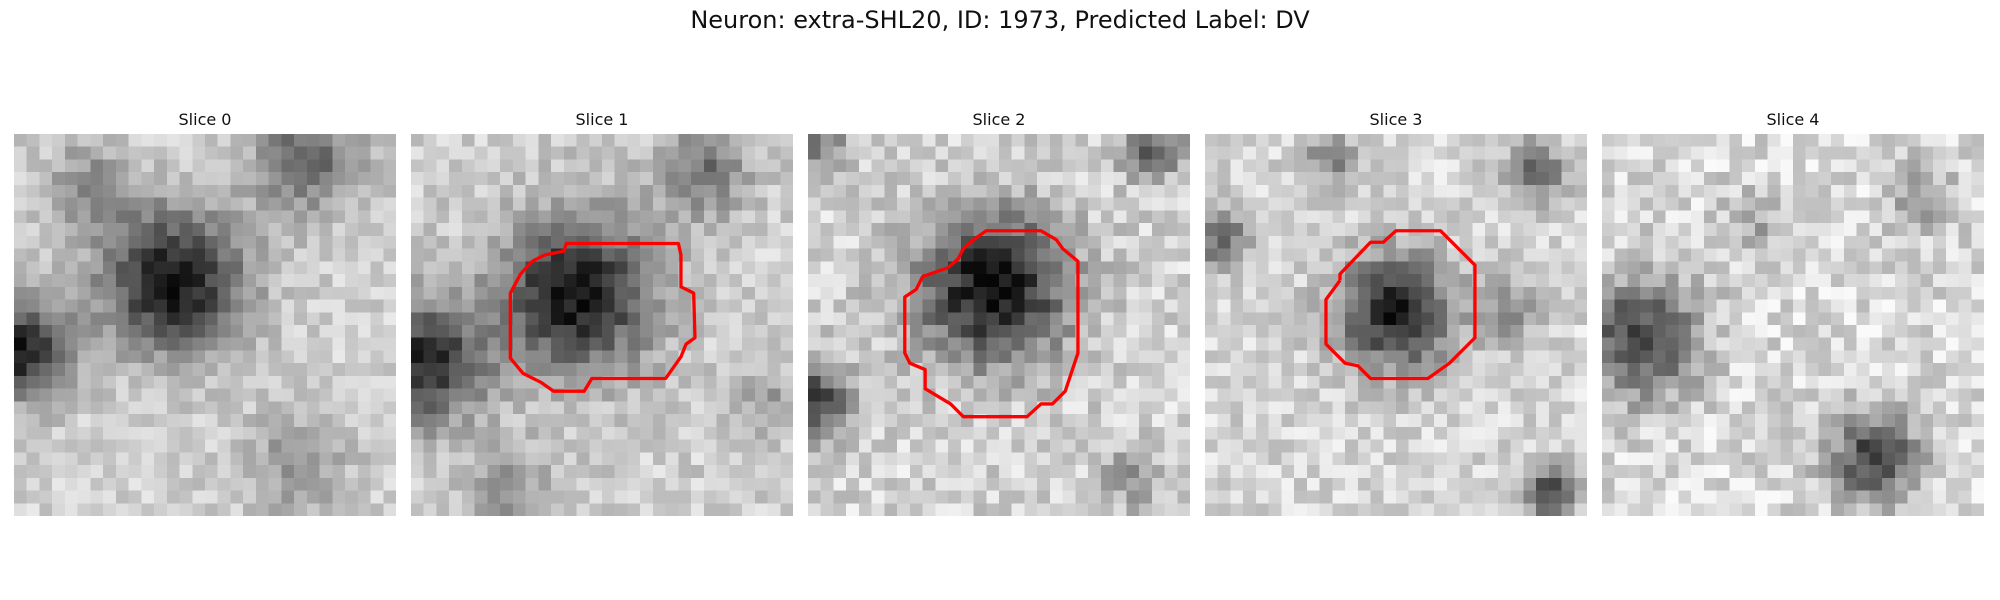  I want to click on slice-panel-2: Slice 2, so click(999, 315).